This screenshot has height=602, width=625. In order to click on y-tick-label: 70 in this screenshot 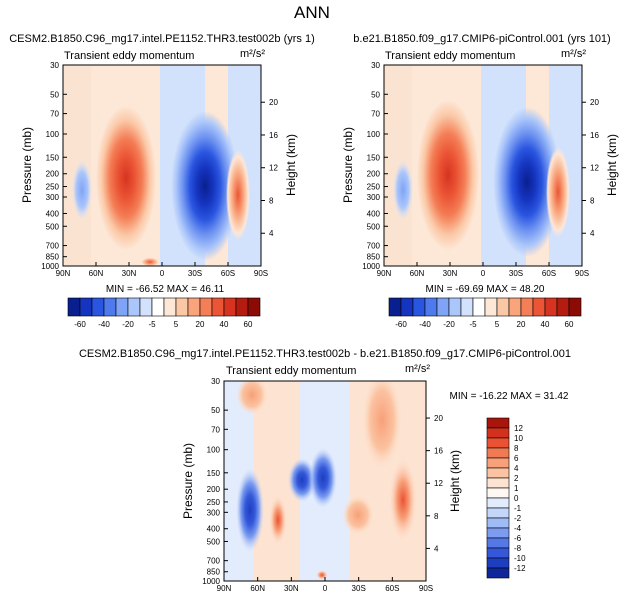, I will do `click(54, 114)`.